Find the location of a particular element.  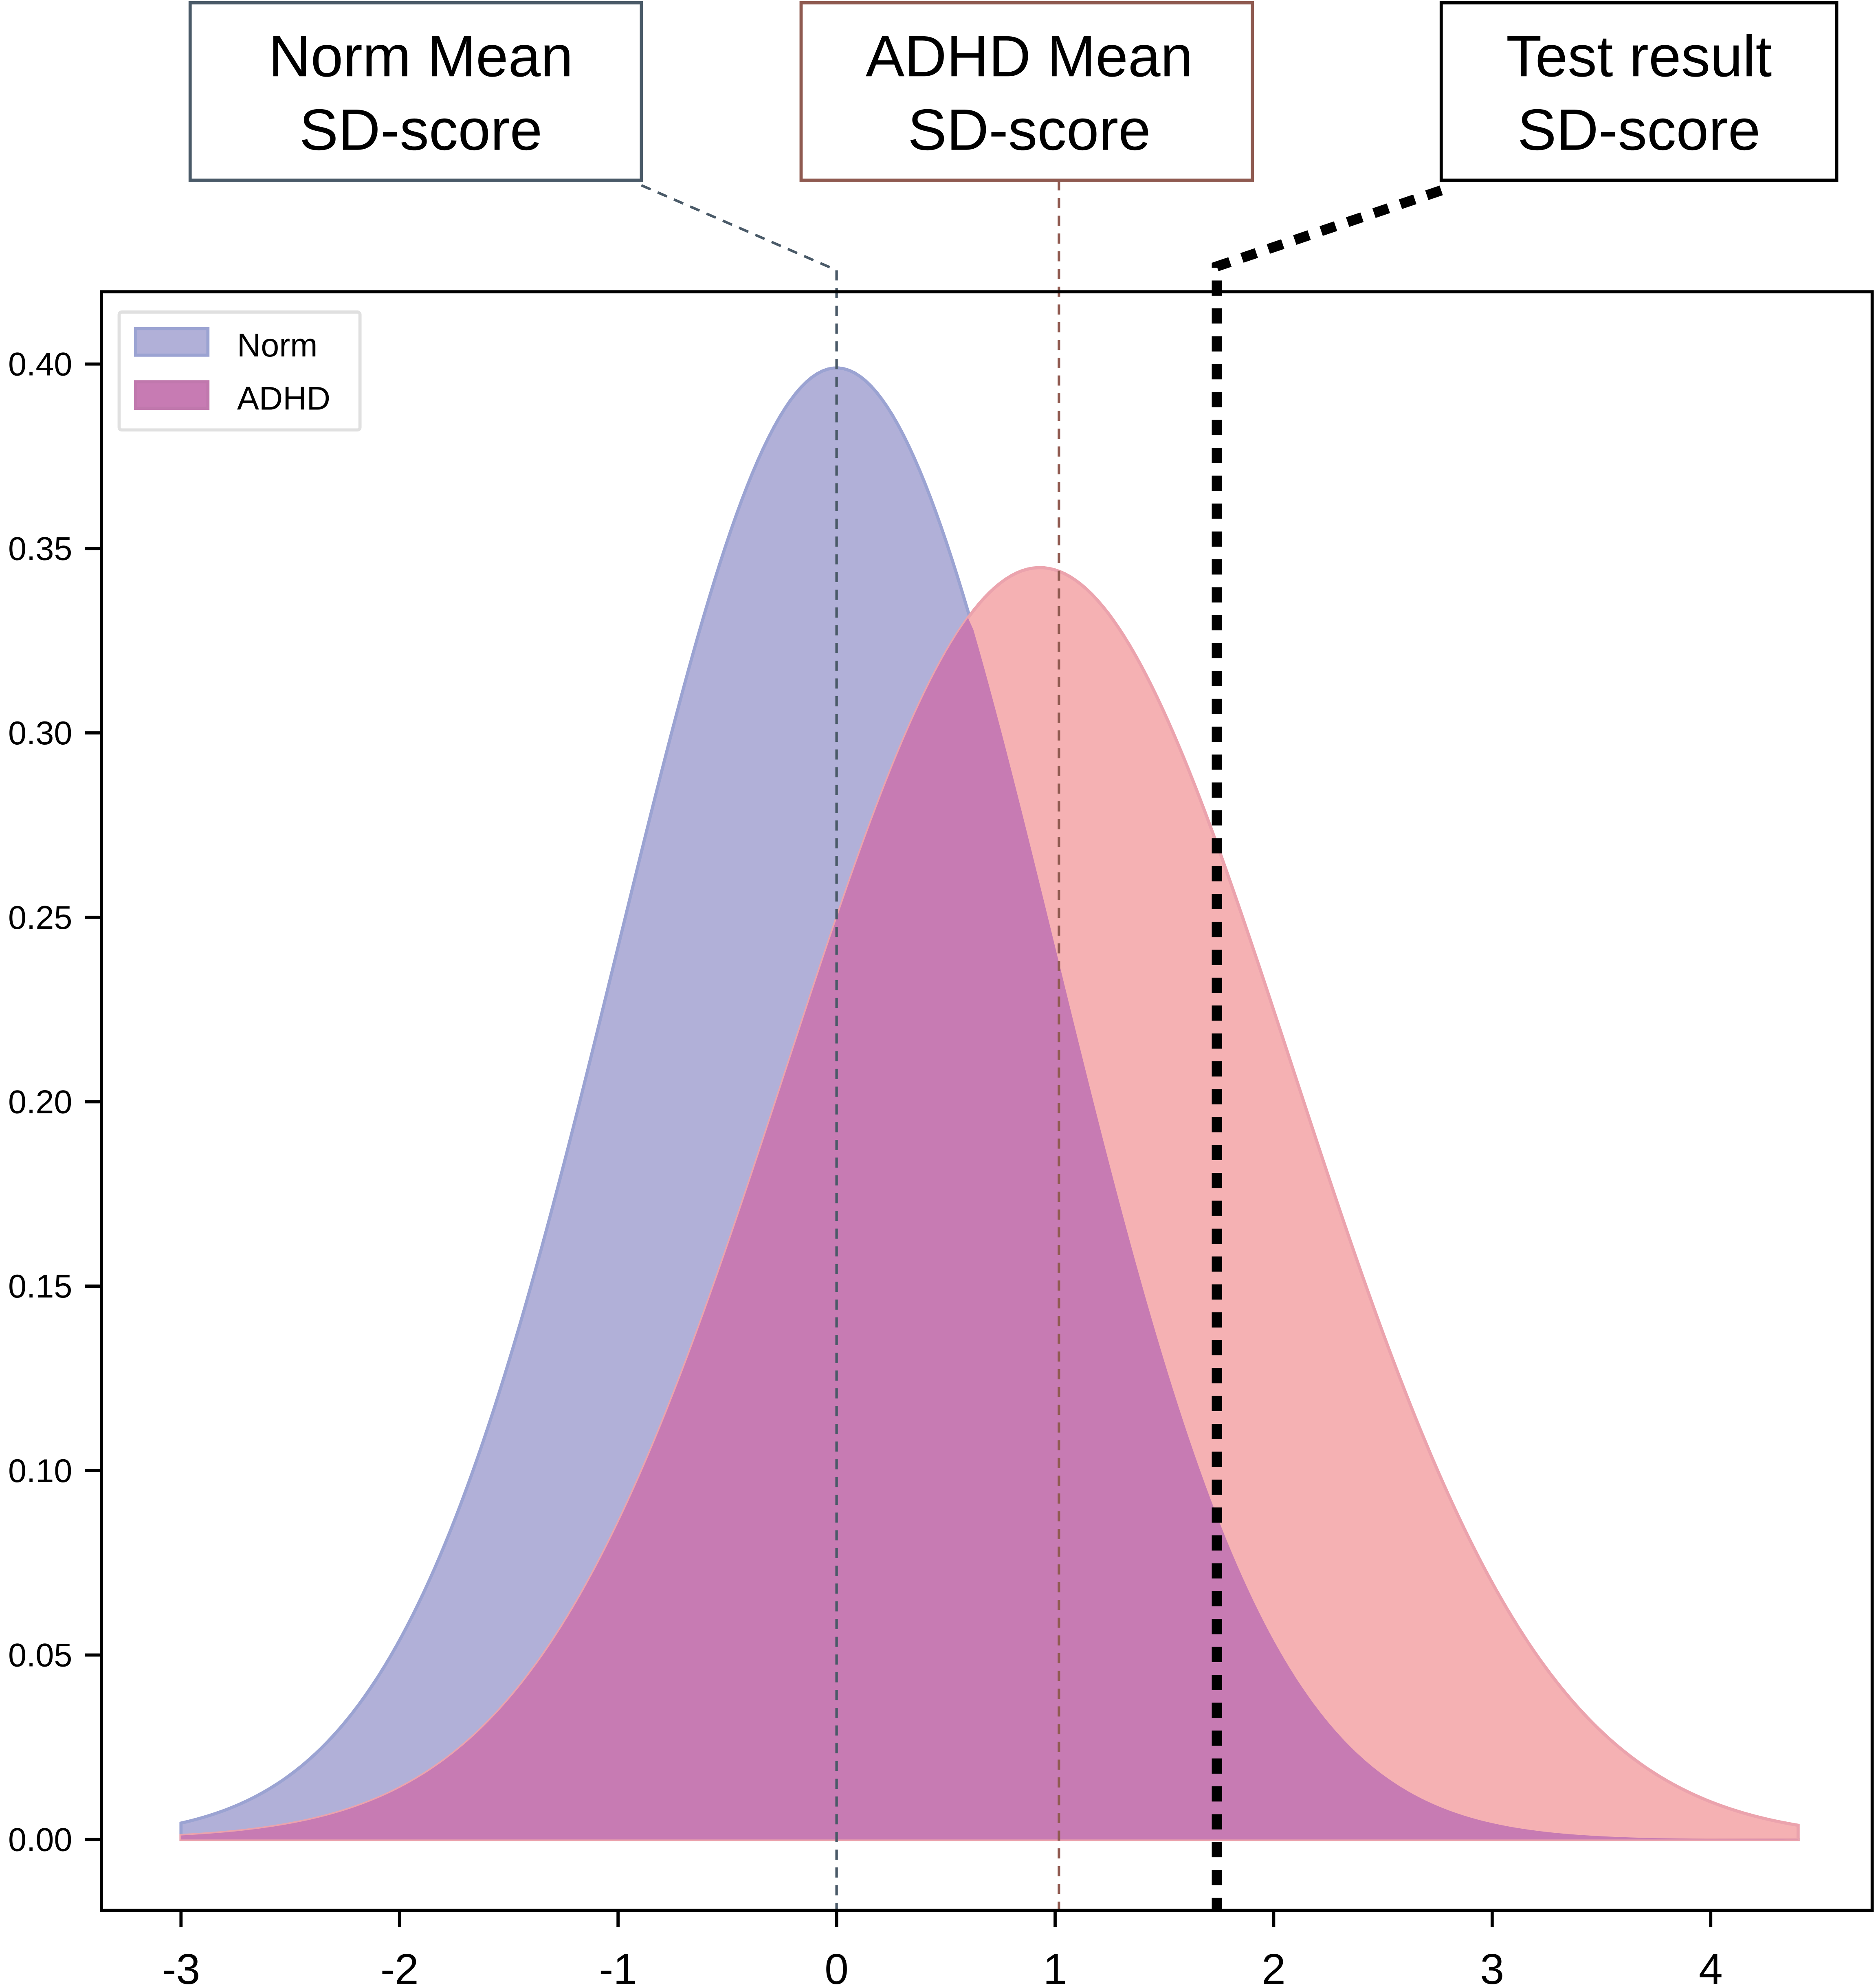

y-axis: 0.00 0.05 0.10 0.15 0.20 0.25 0.30 0.35 0.40 is located at coordinates (54, 1102).